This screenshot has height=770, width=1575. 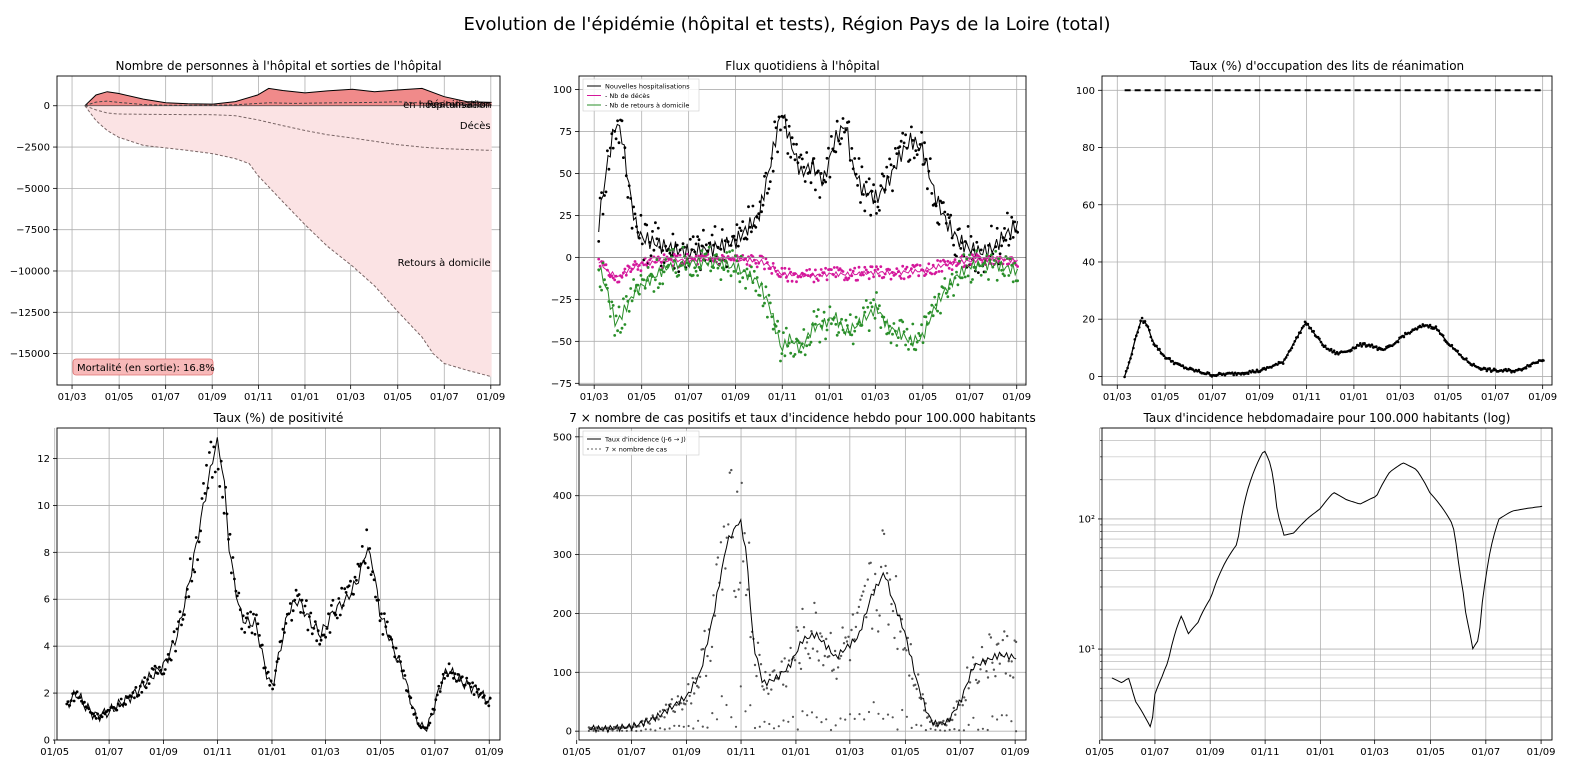 What do you see at coordinates (875, 397) in the screenshot?
I see `hospital-flux-xtick-label: 01/03` at bounding box center [875, 397].